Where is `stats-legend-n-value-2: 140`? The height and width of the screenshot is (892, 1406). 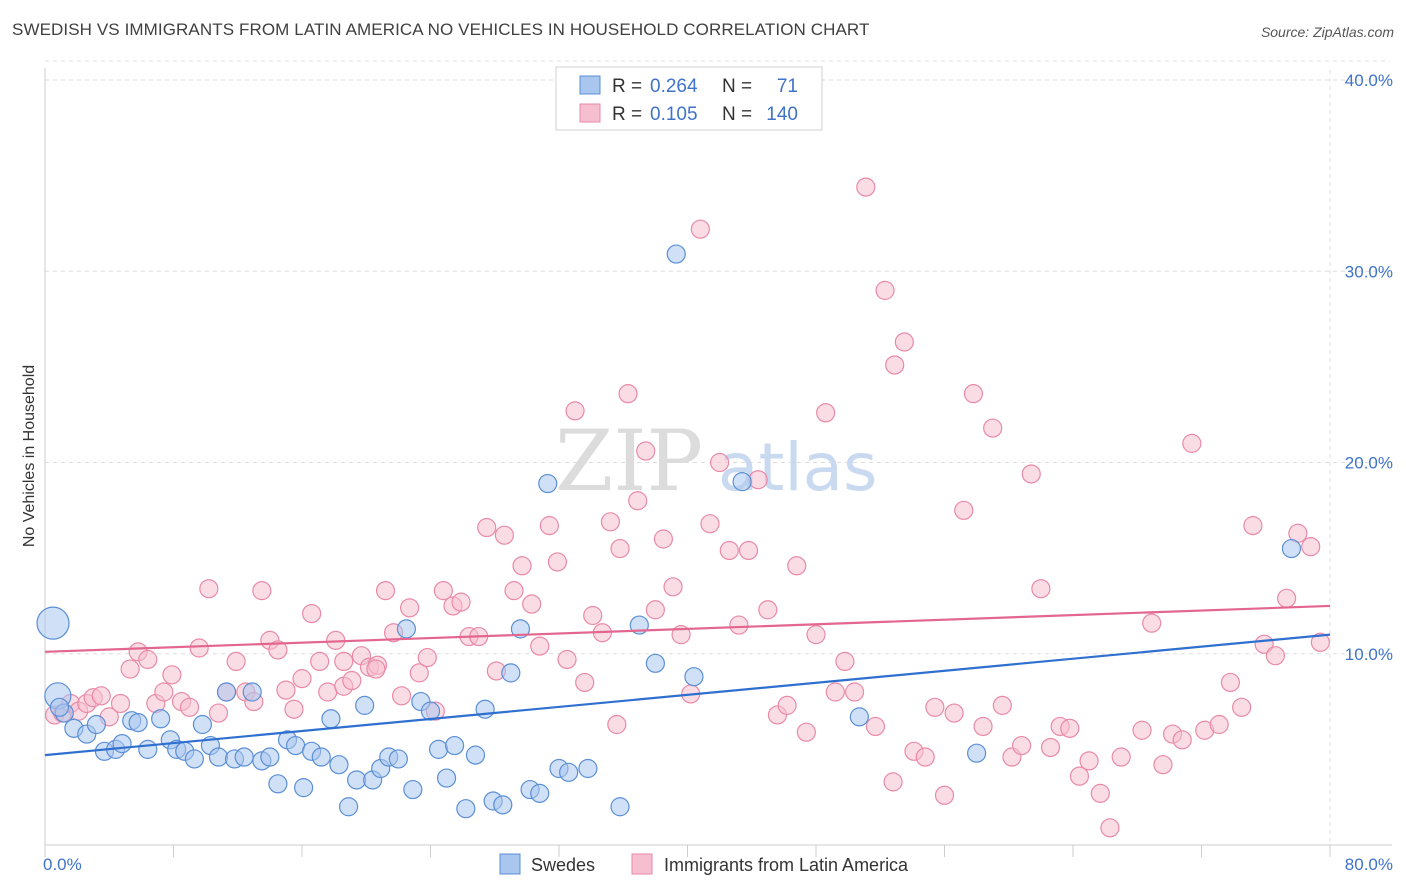
stats-legend-n-value-2: 140 is located at coordinates (782, 114).